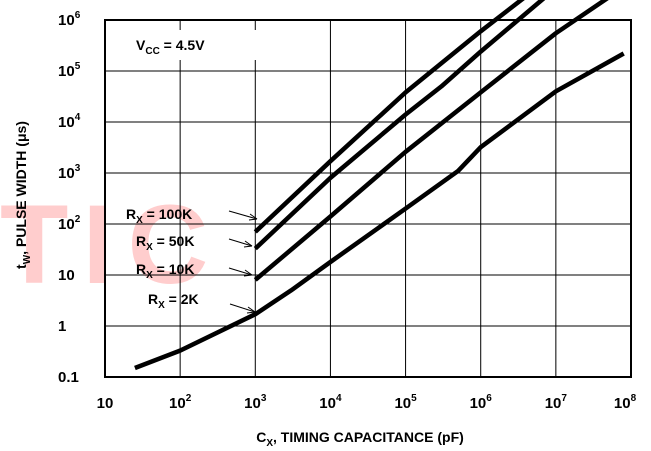 The height and width of the screenshot is (451, 651). Describe the element at coordinates (360, 439) in the screenshot. I see `x-axis-title: CX, TIMING CAPACITANCE (pF)` at that location.